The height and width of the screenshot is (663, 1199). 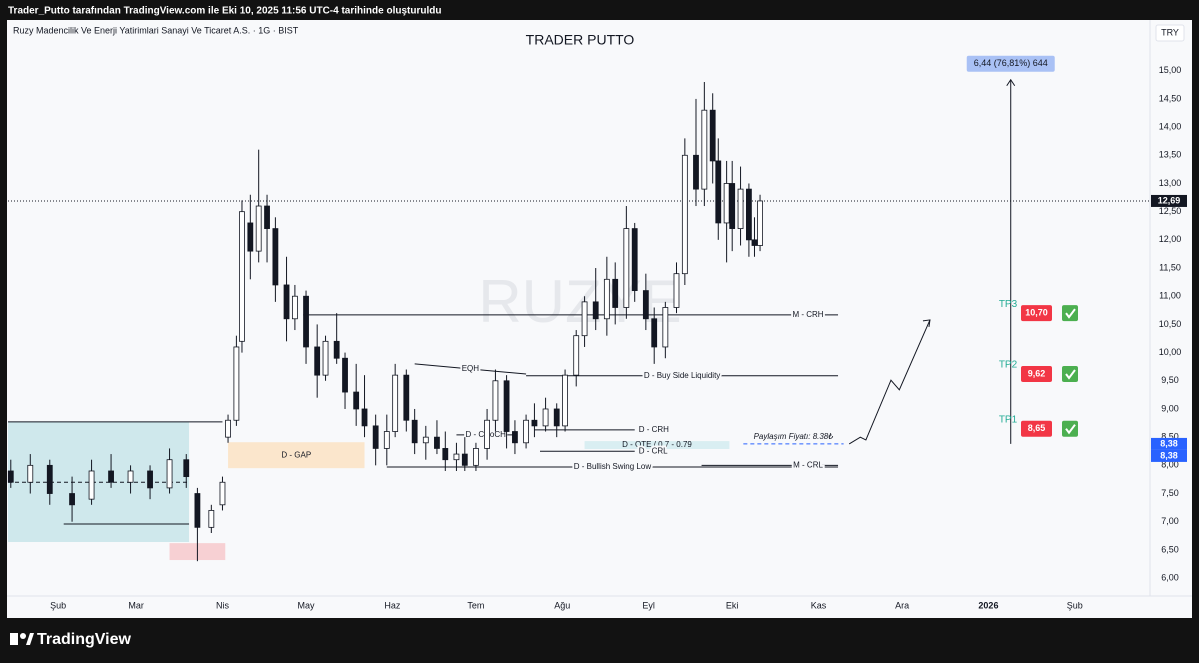 I want to click on y-tick-label: 12,50, so click(x=1170, y=211).